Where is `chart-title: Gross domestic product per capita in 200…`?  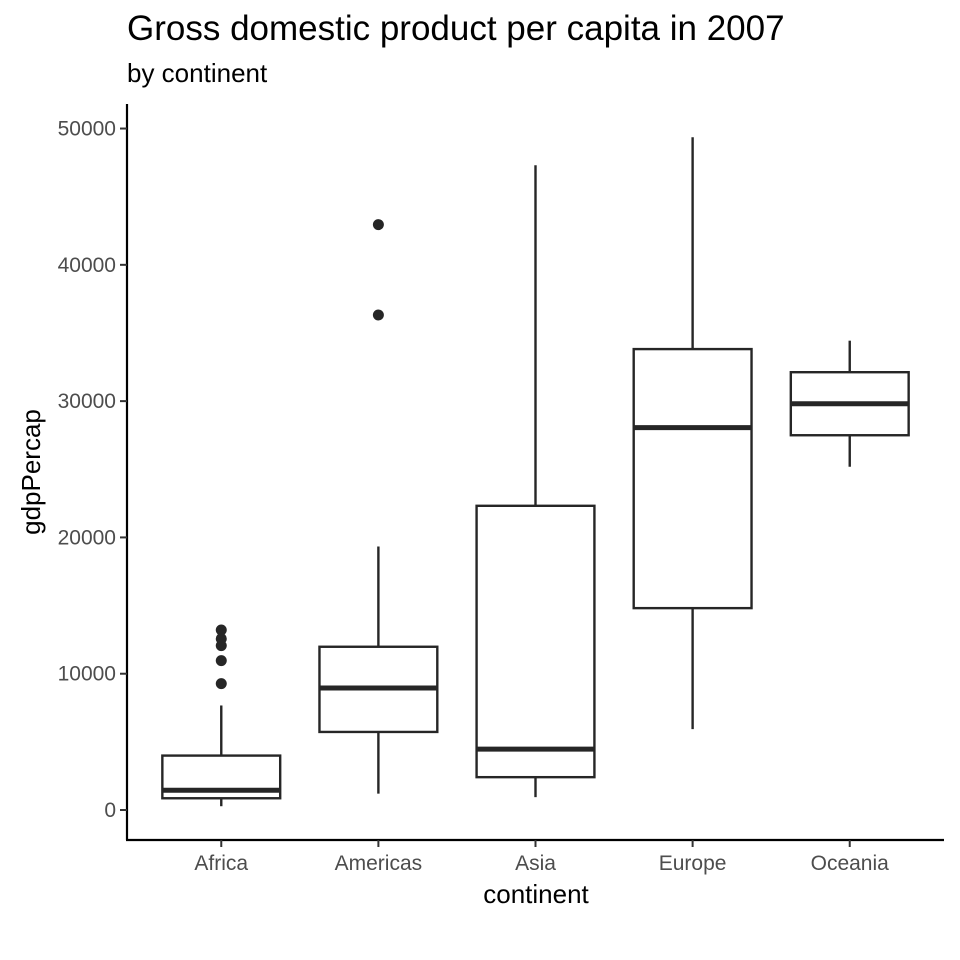 chart-title: Gross domestic product per capita in 200… is located at coordinates (456, 28).